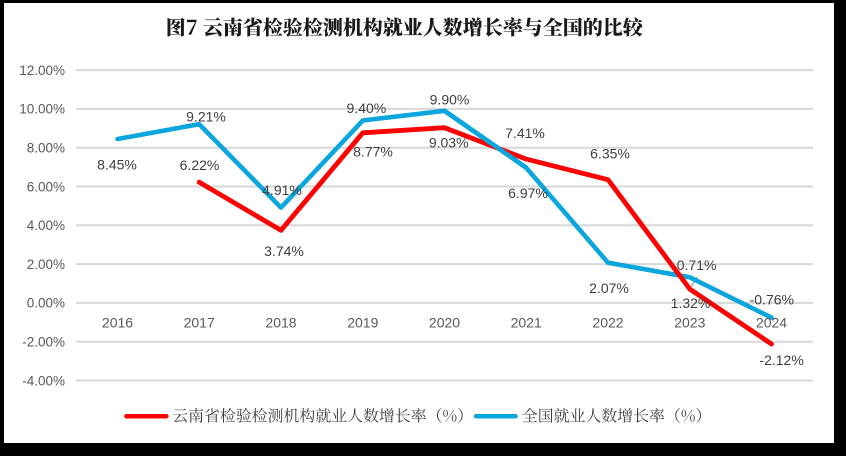  Describe the element at coordinates (449, 143) in the screenshot. I see `svg-text: 9.03%` at that location.